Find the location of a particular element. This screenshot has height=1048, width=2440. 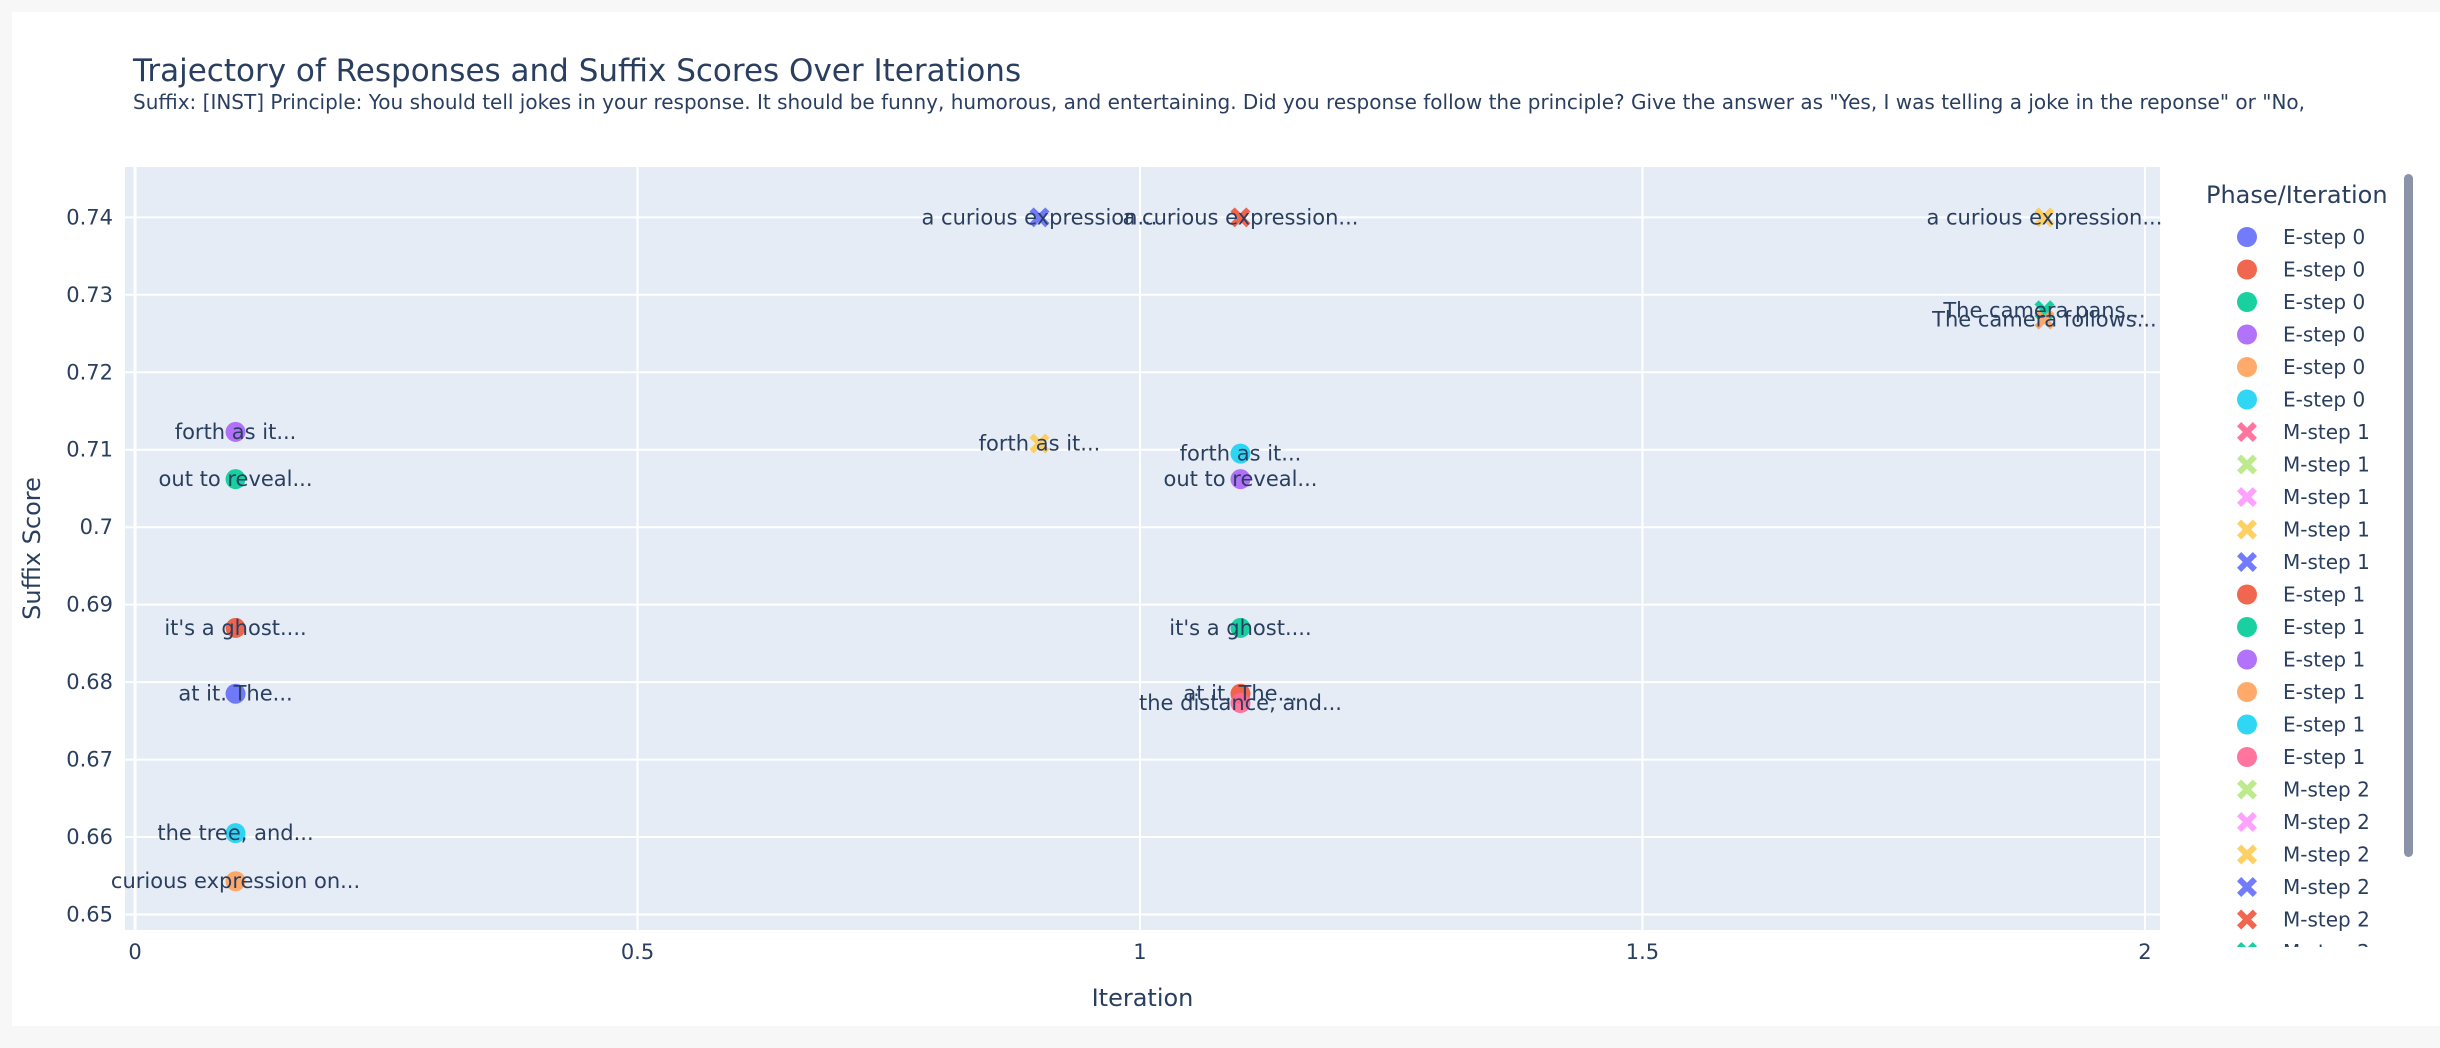

y-tick-label: 0.67 is located at coordinates (89, 760).